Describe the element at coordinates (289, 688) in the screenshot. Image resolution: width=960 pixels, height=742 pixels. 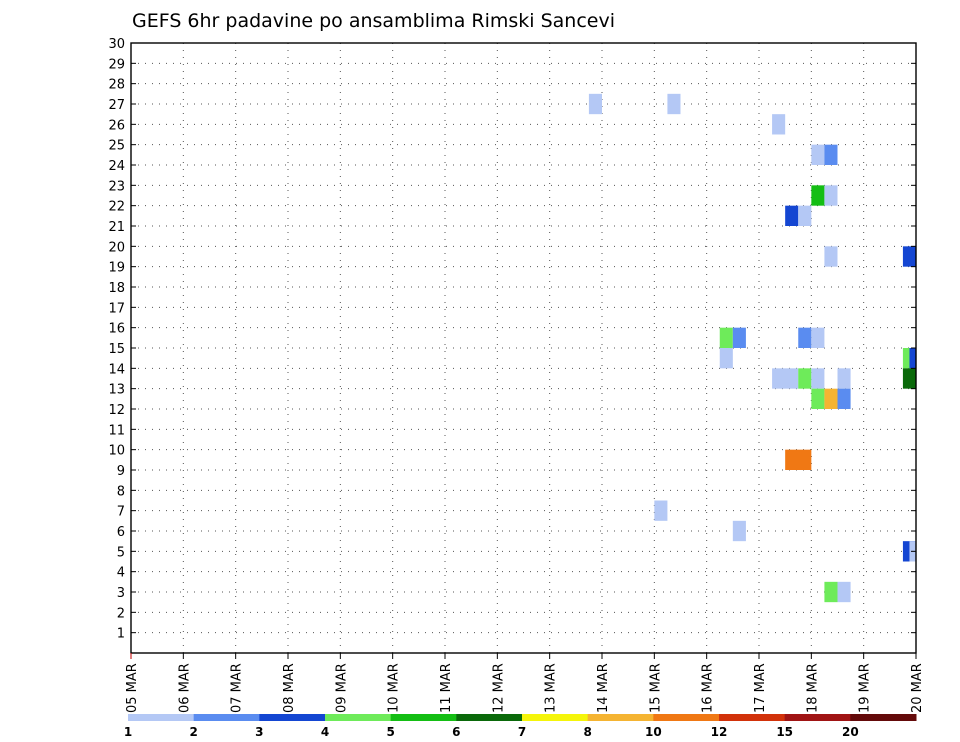
I see `x-tick-label: 08 MAR` at that location.